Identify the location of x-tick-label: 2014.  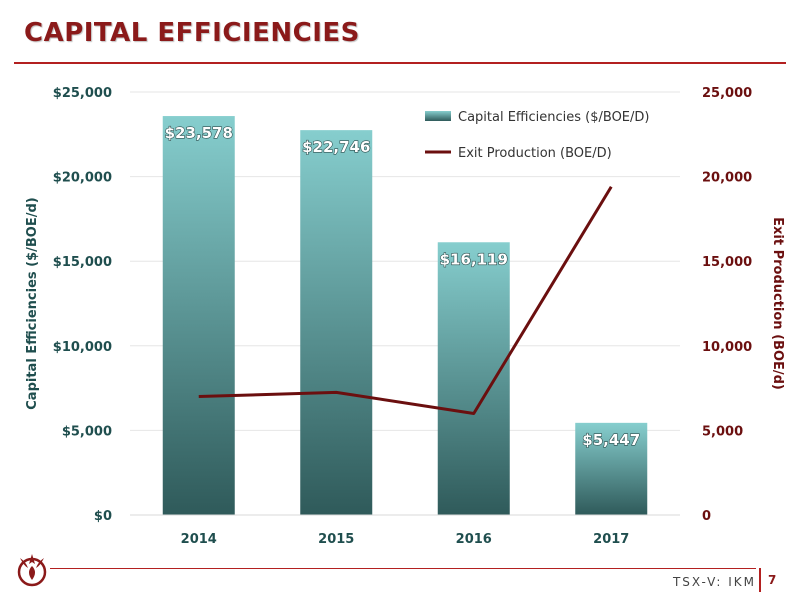
(199, 539).